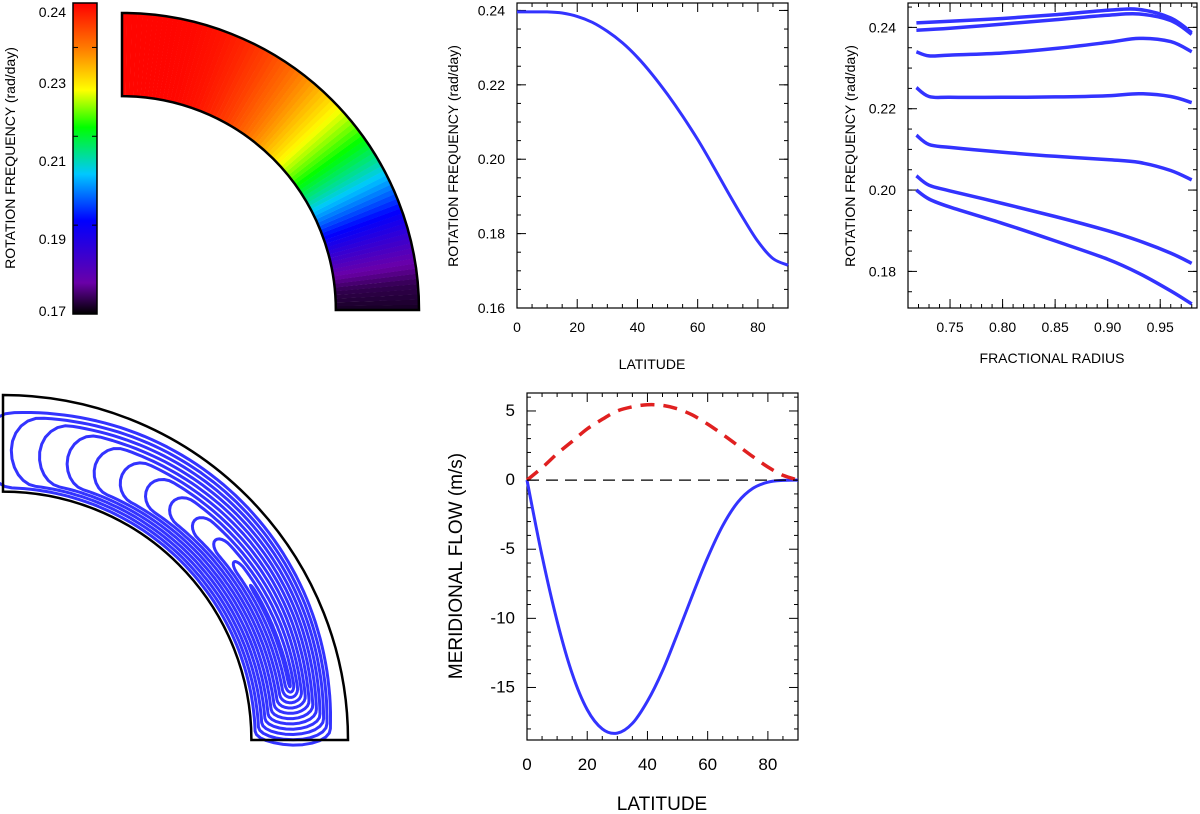  What do you see at coordinates (507, 548) in the screenshot?
I see `y-tick-label: -5` at bounding box center [507, 548].